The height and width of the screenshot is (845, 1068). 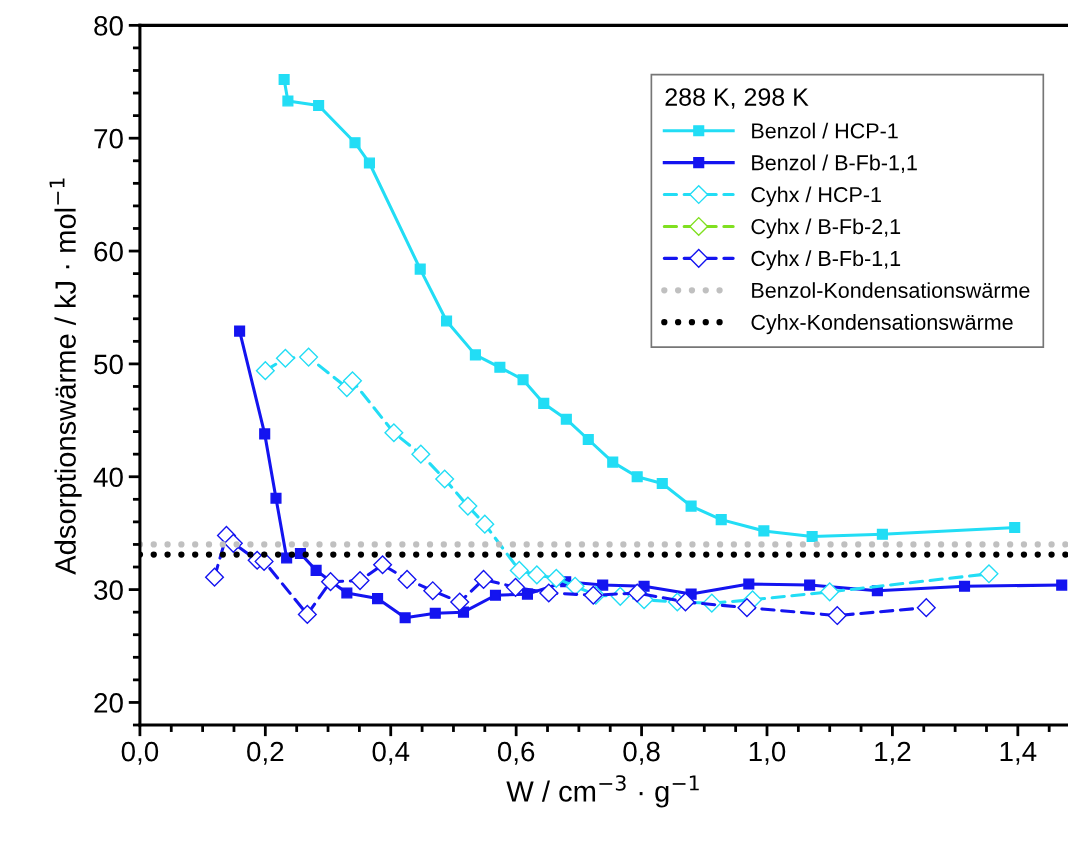 I want to click on y-tick-label: 80, so click(x=108, y=26).